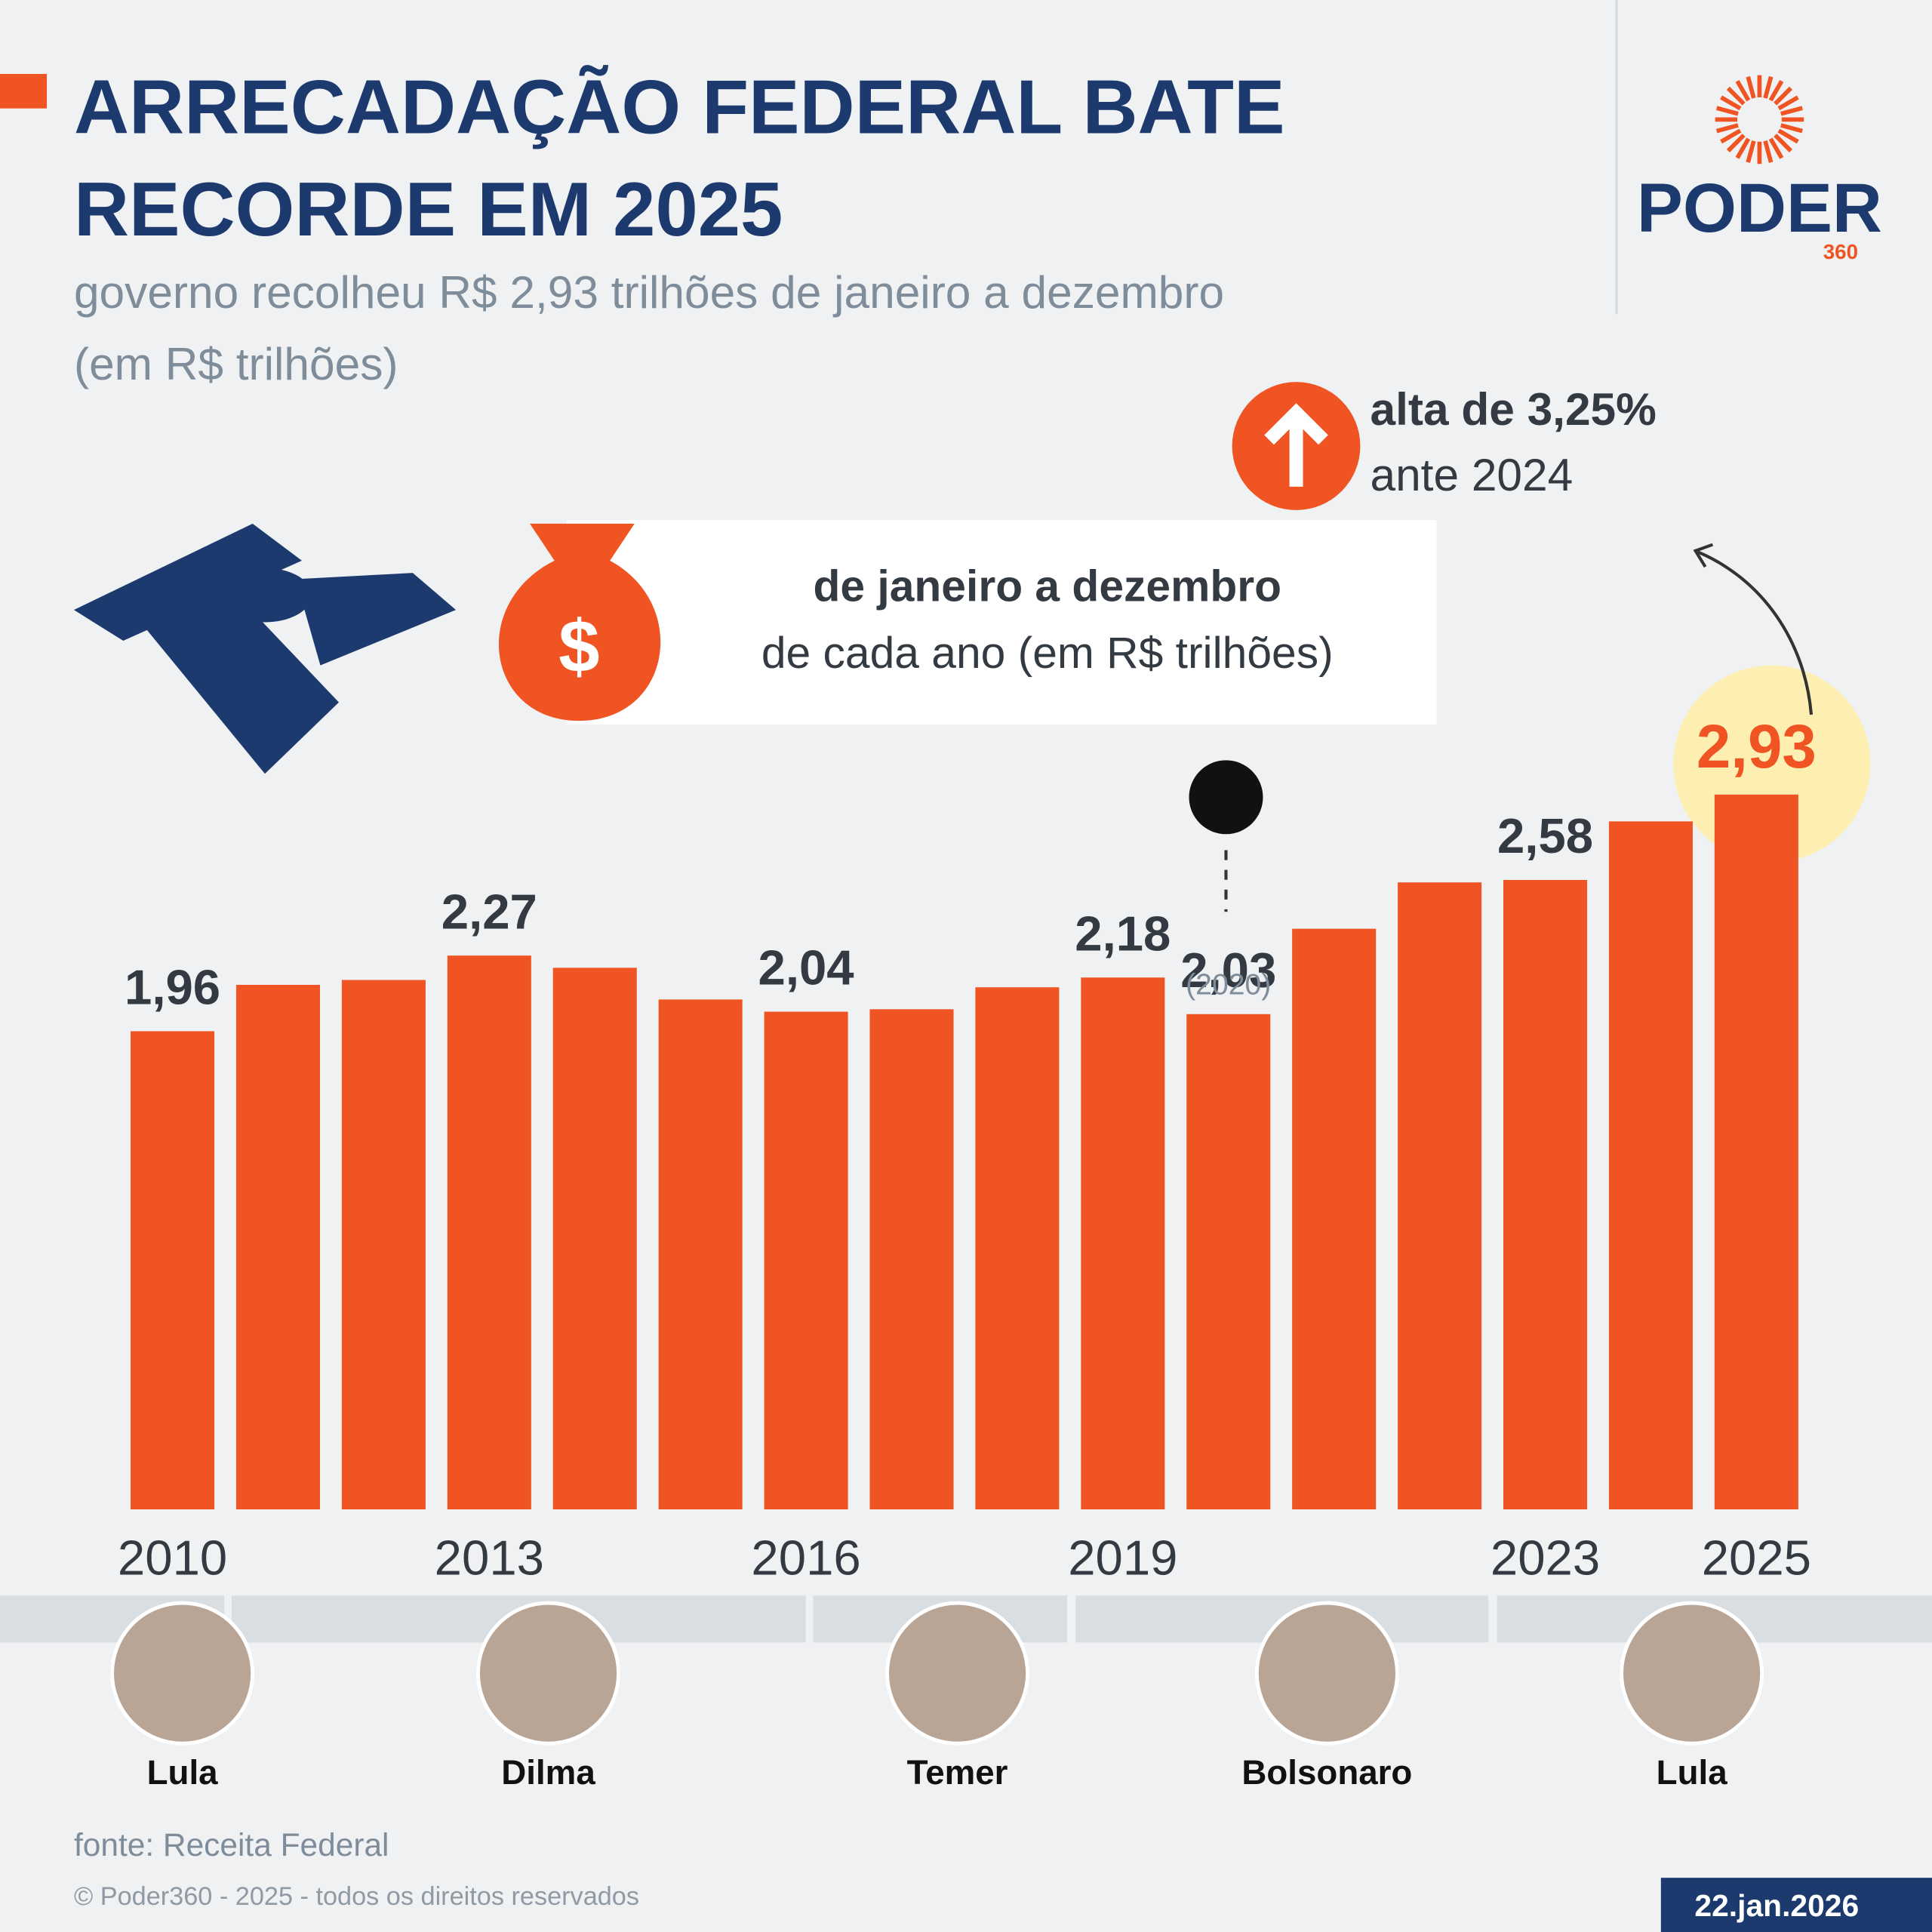  What do you see at coordinates (548, 1772) in the screenshot?
I see `president-name: Dilma` at bounding box center [548, 1772].